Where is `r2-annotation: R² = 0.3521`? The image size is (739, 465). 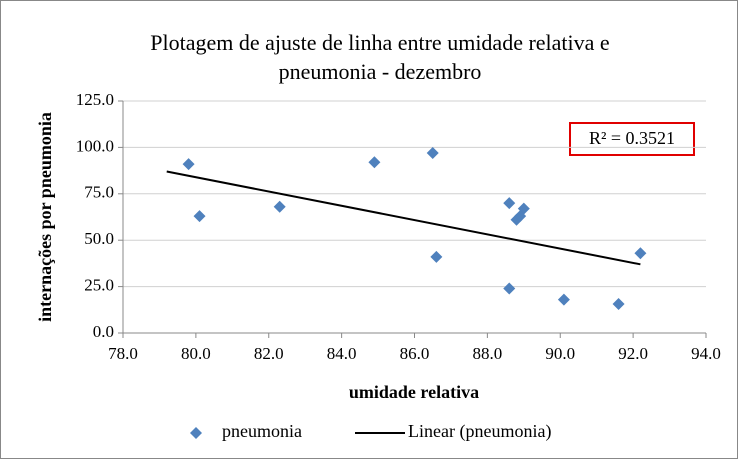
r2-annotation: R² = 0.3521 is located at coordinates (632, 138).